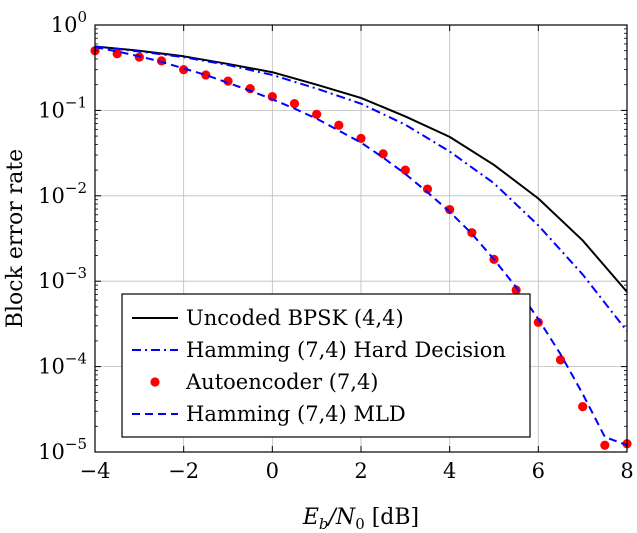 This screenshot has width=637, height=533. Describe the element at coordinates (346, 350) in the screenshot. I see `legend-entry-hamming-7-4-hard-decision-label: Hamming (7,4) Hard Decision` at that location.